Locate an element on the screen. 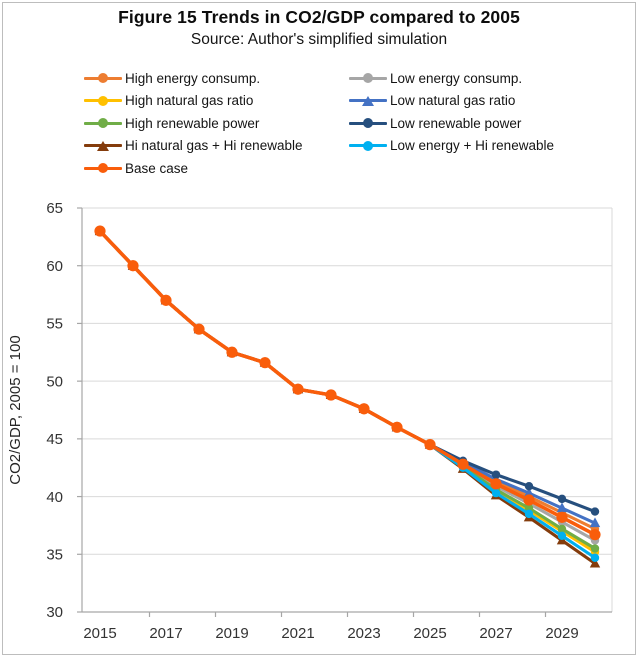 This screenshot has width=638, height=657. legend-item: Base case is located at coordinates (216, 168).